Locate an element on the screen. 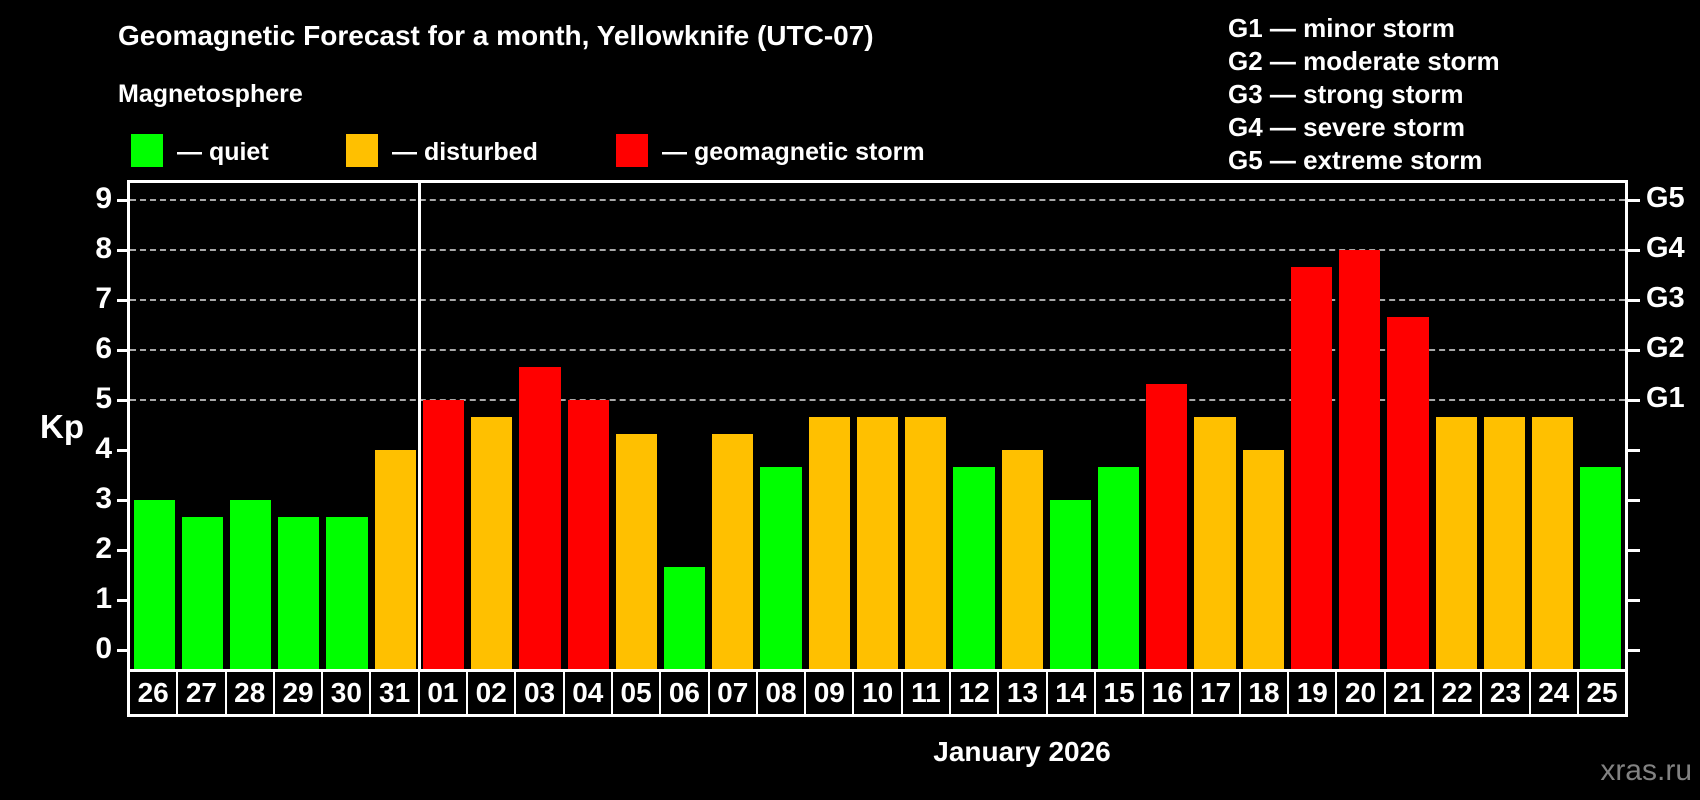  y-axis-tick-label-0: 0 is located at coordinates (103, 648).